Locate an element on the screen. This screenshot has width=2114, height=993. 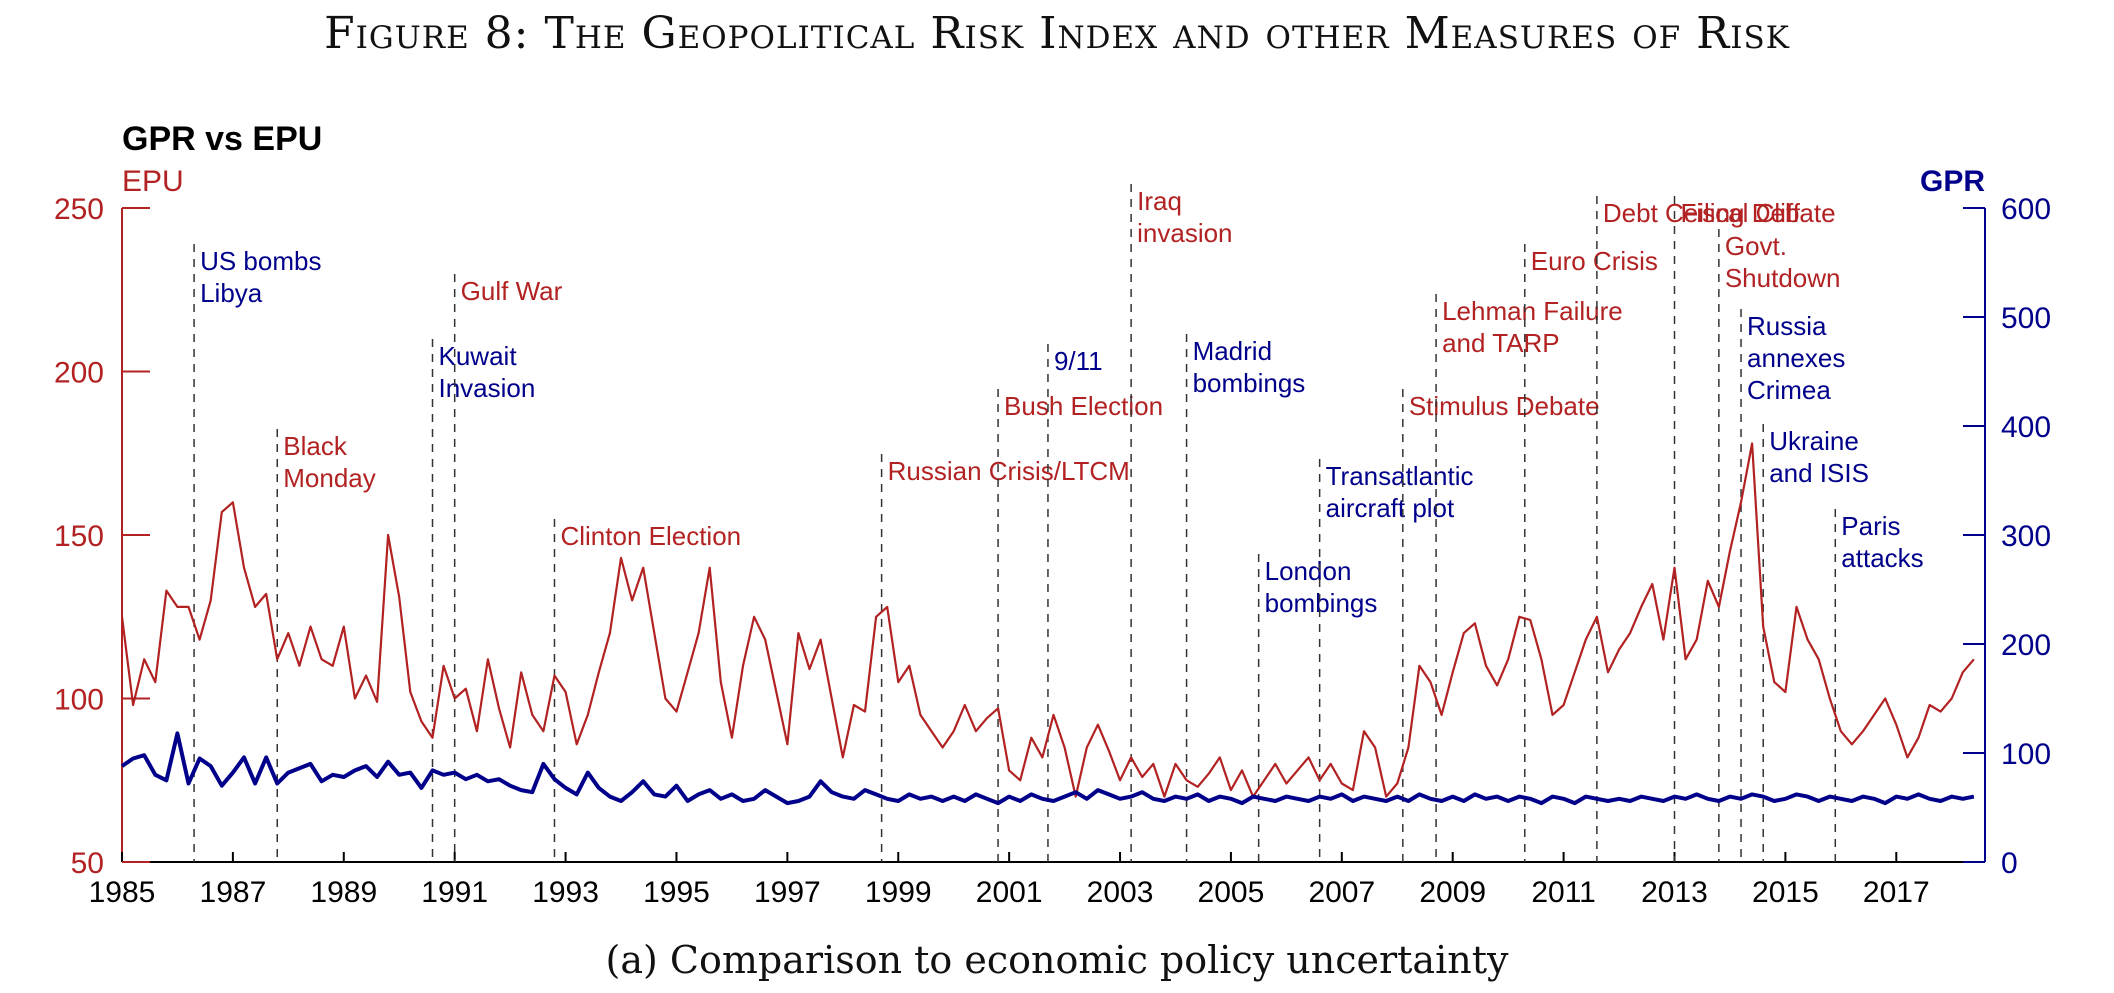
x-tick-label: 1985 is located at coordinates (122, 892).